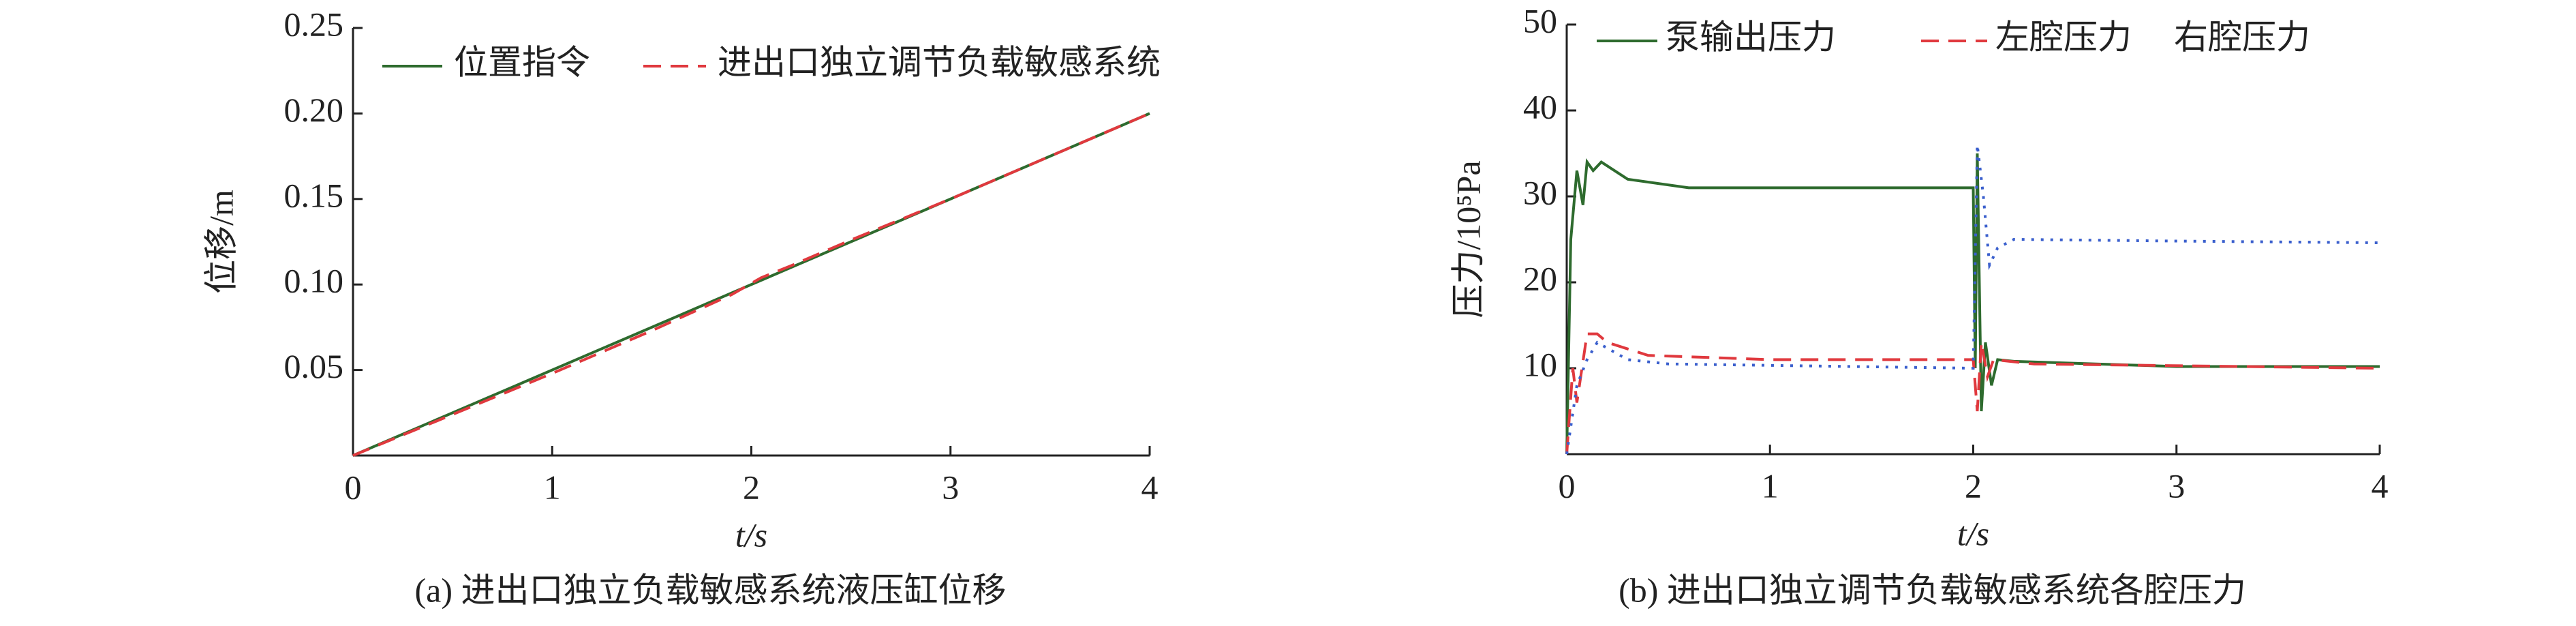 This screenshot has width=2576, height=626. I want to click on series-line, so click(1972, 393).